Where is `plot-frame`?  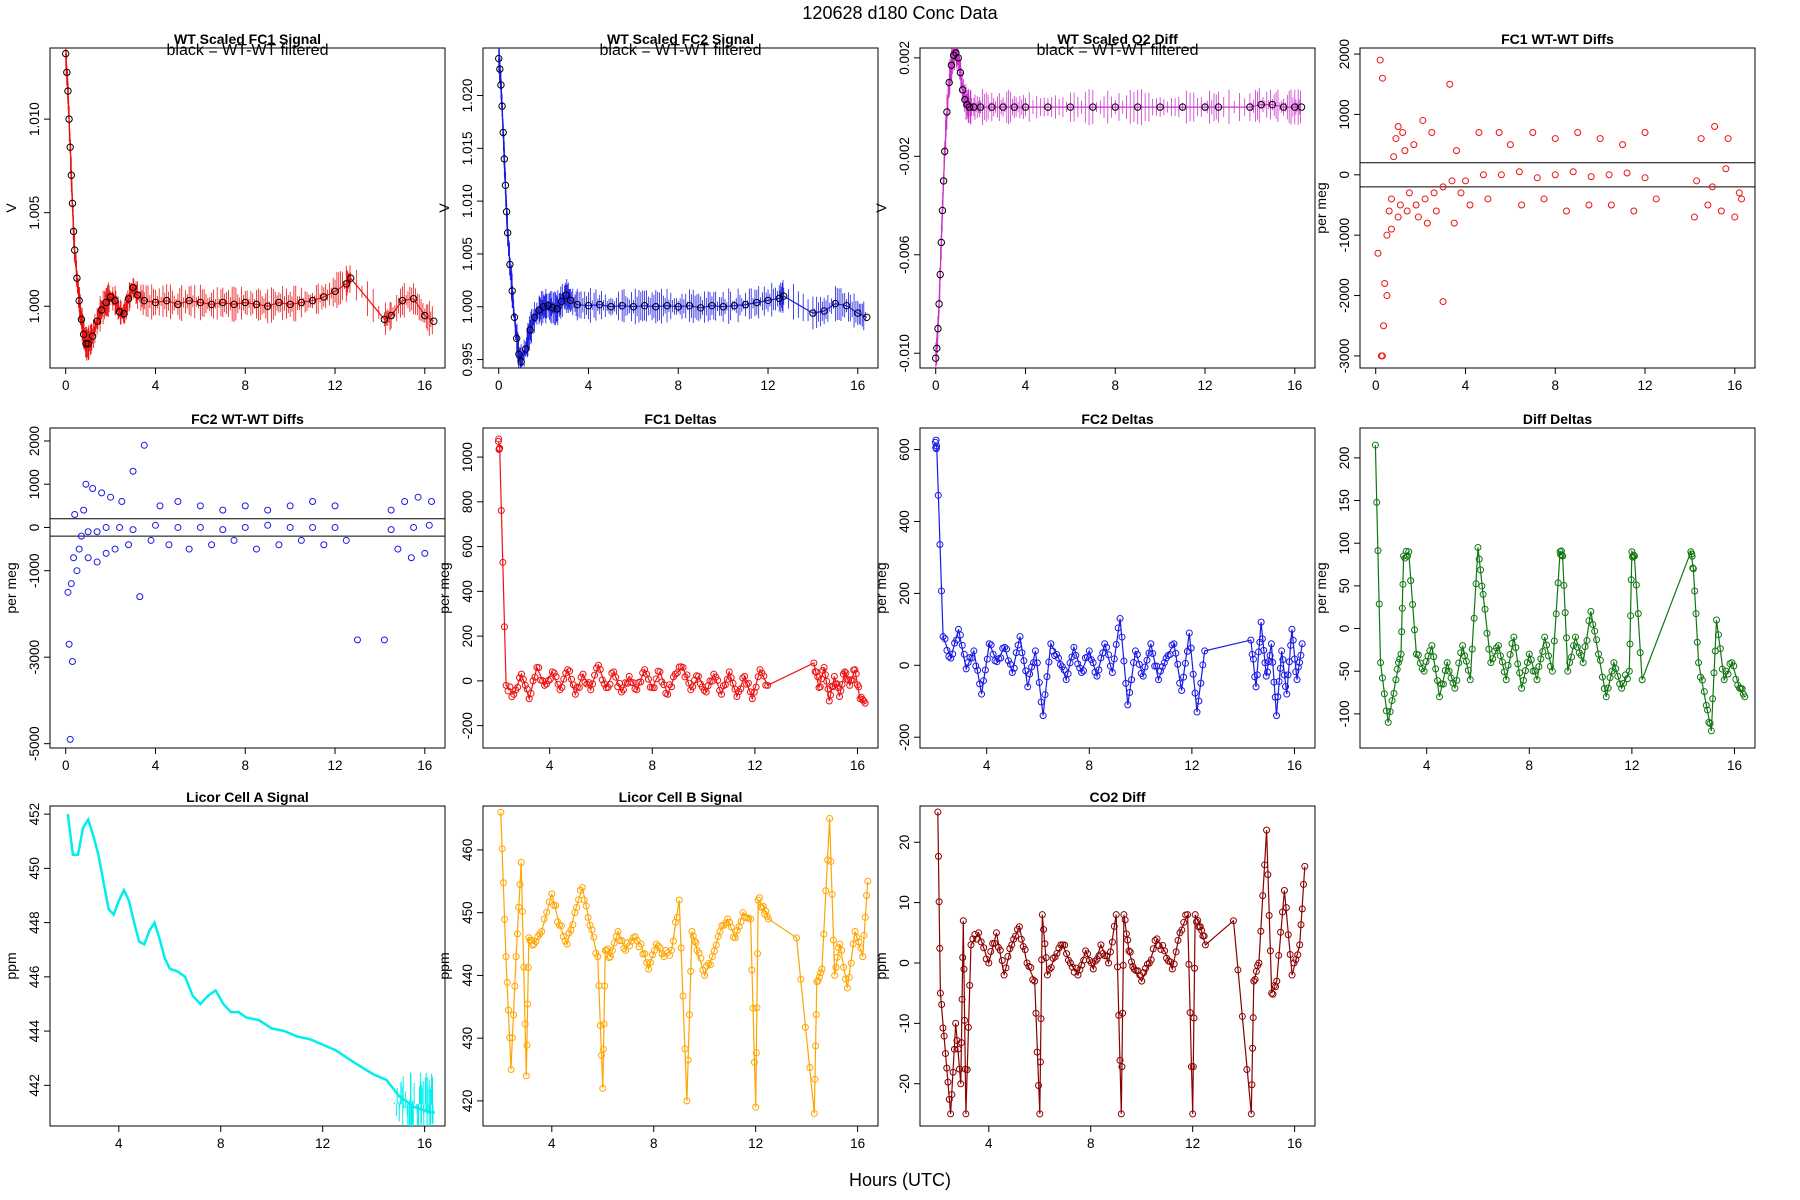 plot-frame is located at coordinates (1117, 966).